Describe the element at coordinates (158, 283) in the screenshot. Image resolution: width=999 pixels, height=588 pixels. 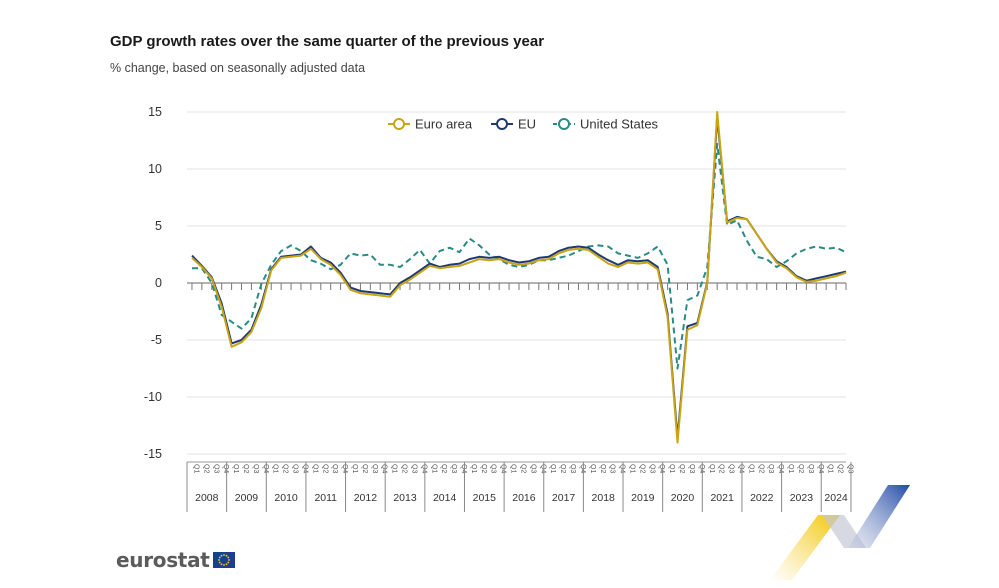
I see `y-tick-label: 0` at that location.